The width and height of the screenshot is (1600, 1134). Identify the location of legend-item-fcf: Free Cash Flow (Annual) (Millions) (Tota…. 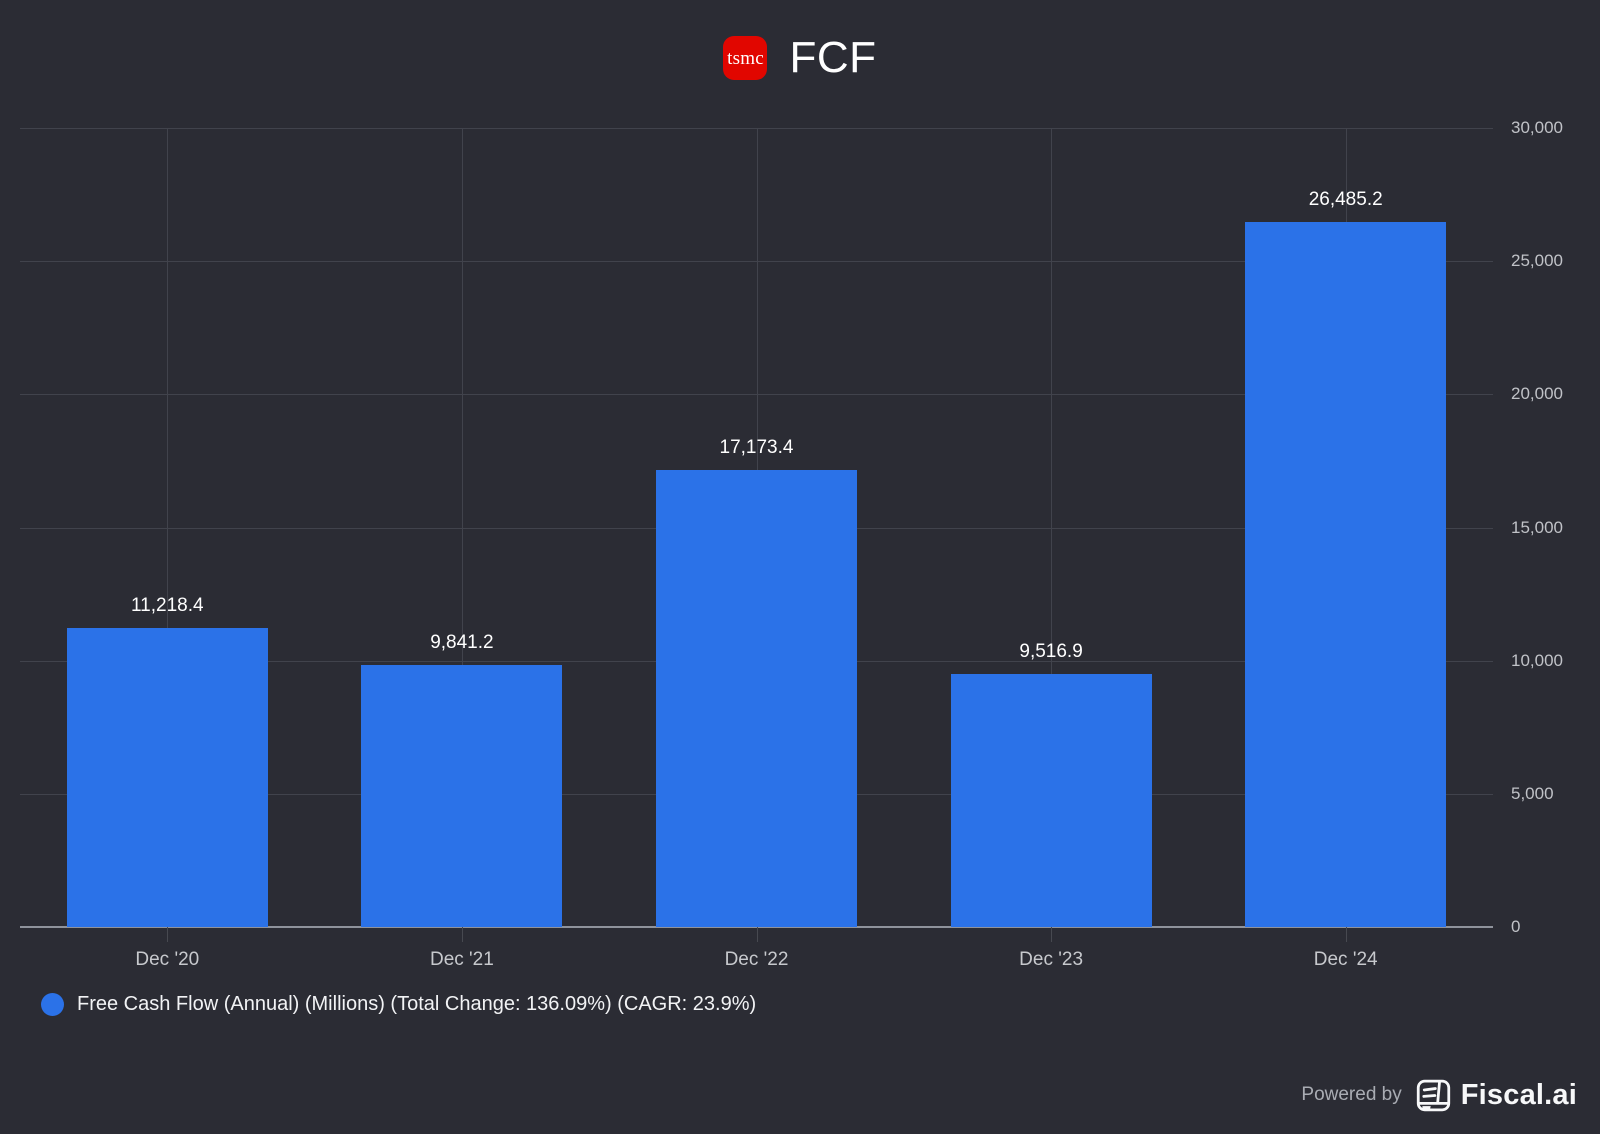
(398, 1004).